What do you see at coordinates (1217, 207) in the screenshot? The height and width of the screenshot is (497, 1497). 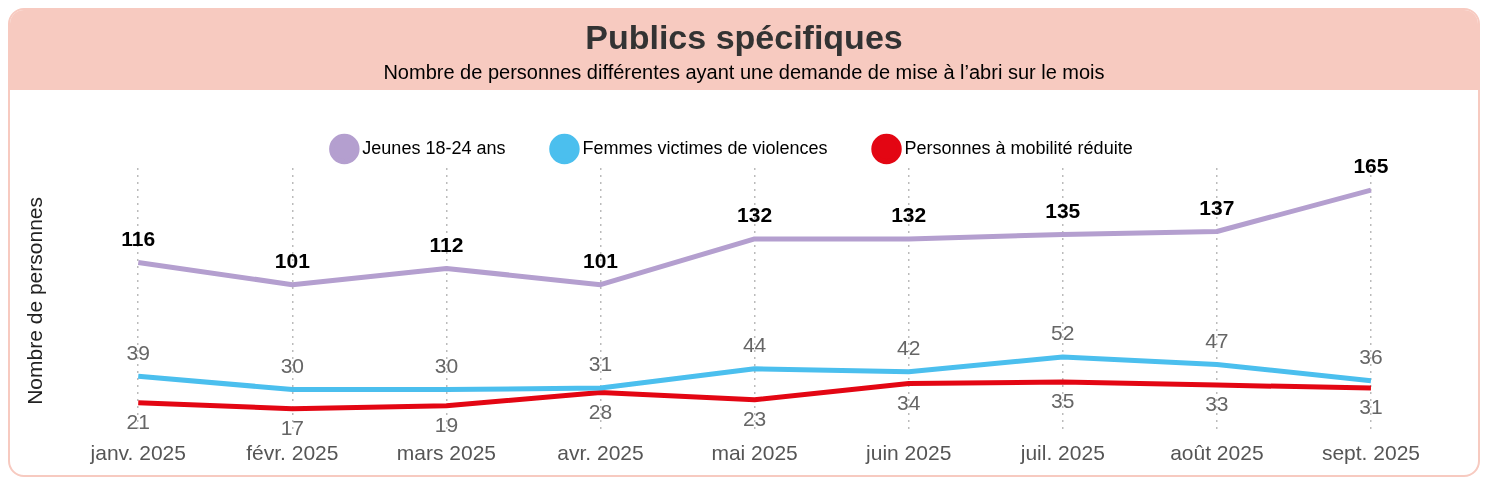 I see `data-label: 137` at bounding box center [1217, 207].